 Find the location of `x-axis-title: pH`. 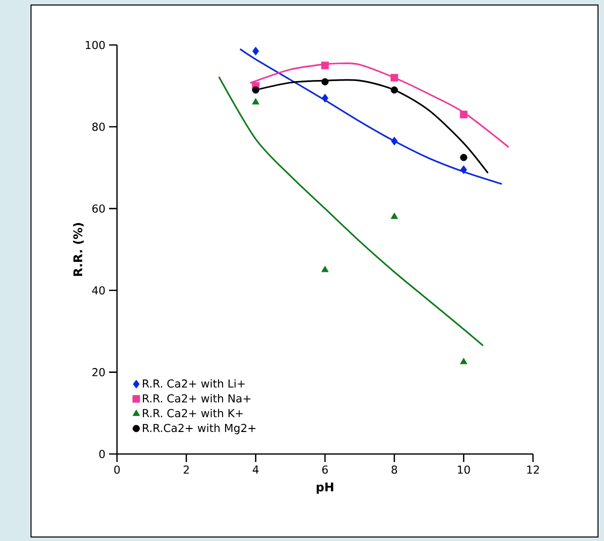

x-axis-title: pH is located at coordinates (325, 488).